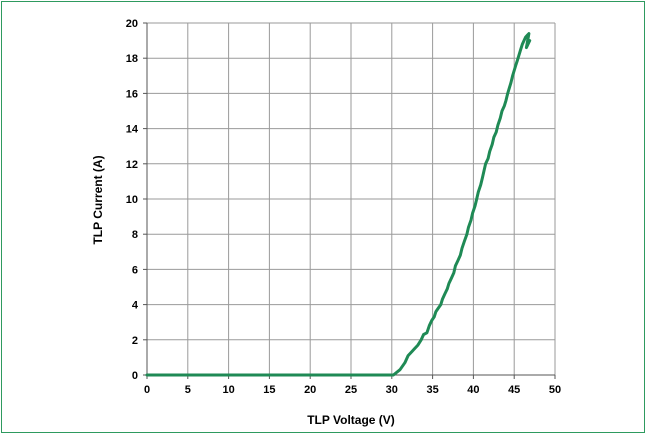 This screenshot has height=436, width=648. I want to click on y-tick-label-14: 14, so click(132, 130).